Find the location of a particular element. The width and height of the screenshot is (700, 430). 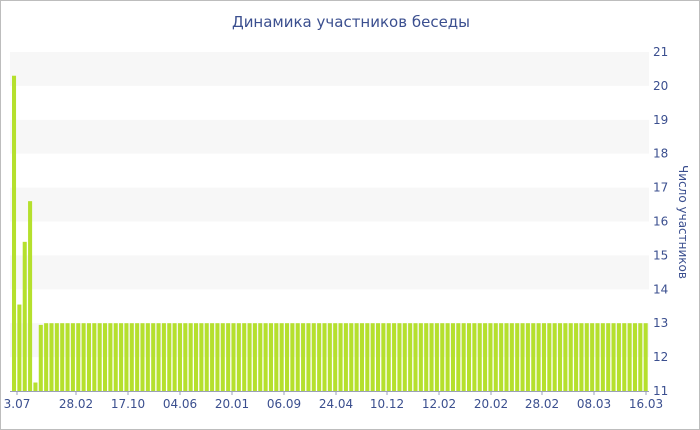

y-tick-label: 13 is located at coordinates (660, 323).